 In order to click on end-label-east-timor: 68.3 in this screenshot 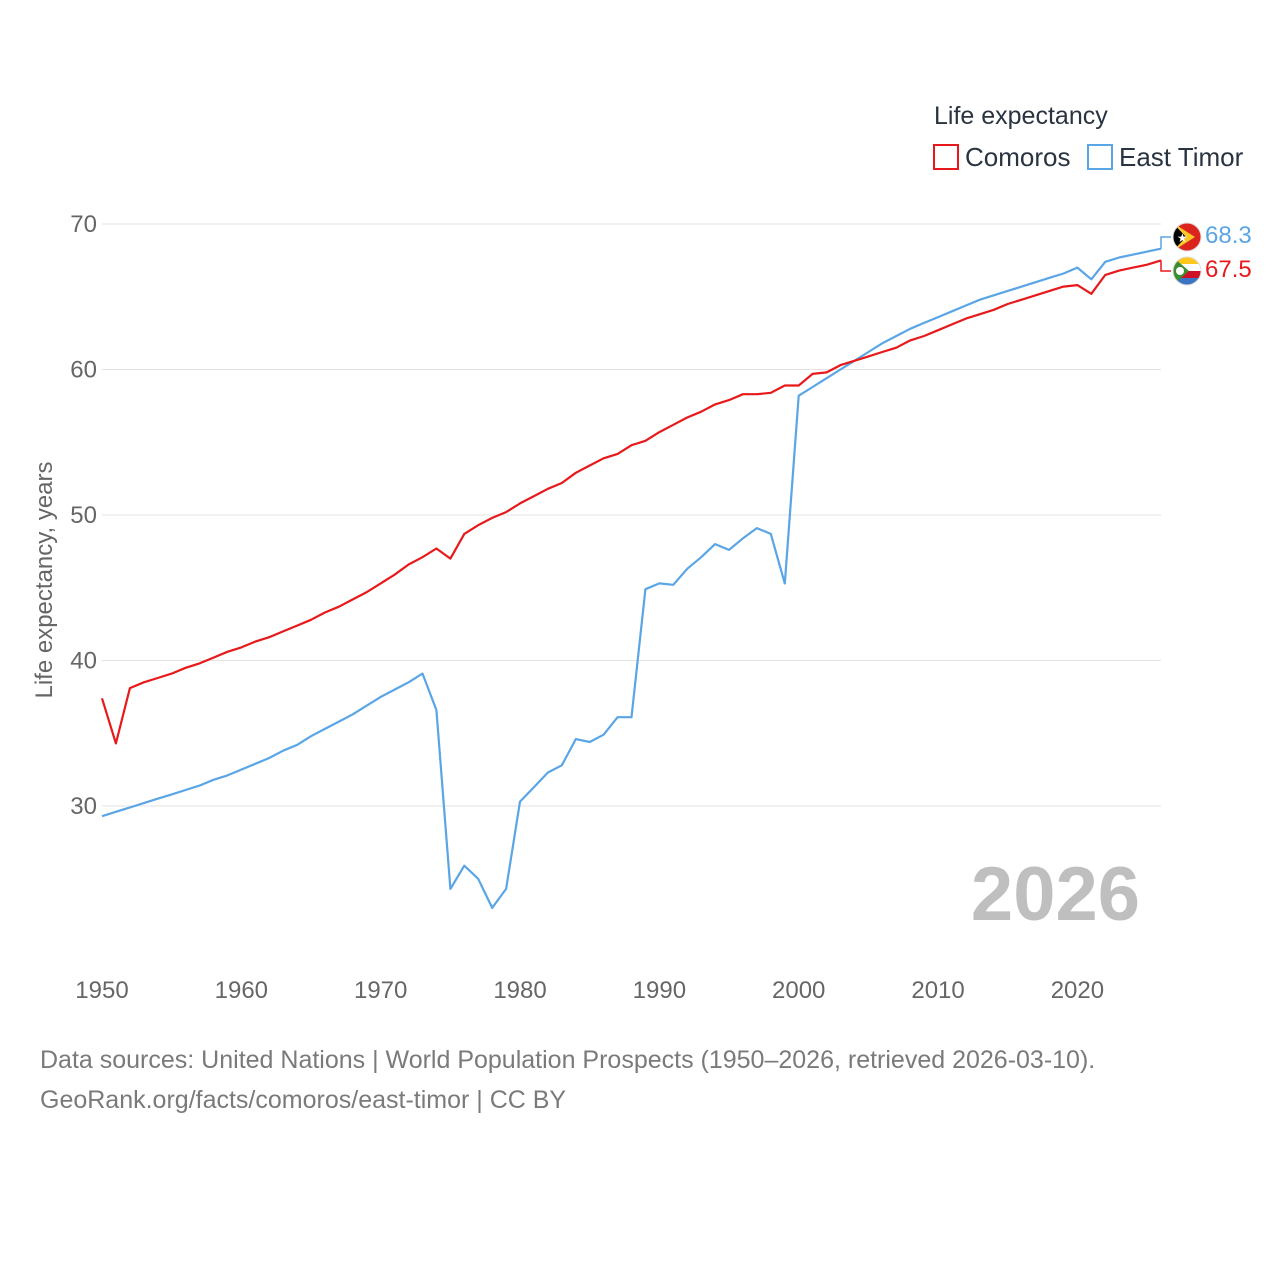, I will do `click(1228, 235)`.